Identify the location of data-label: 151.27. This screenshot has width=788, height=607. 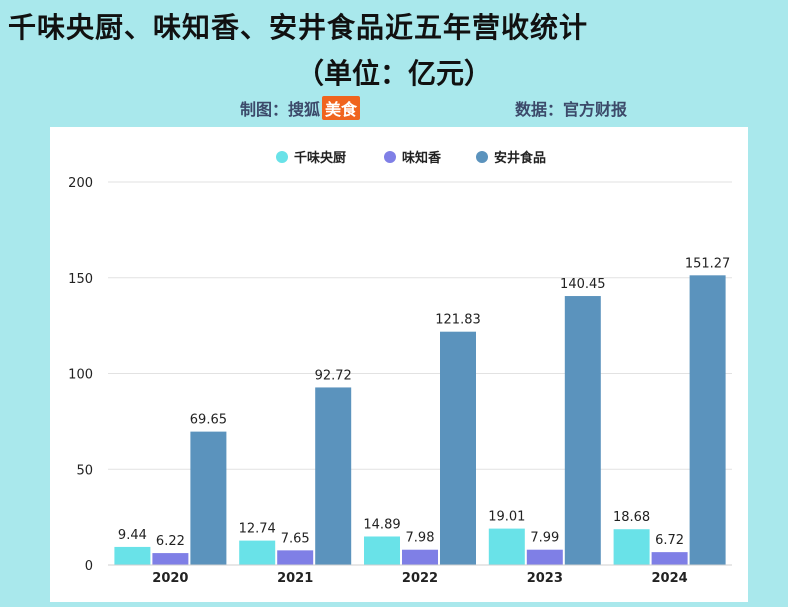
(708, 263).